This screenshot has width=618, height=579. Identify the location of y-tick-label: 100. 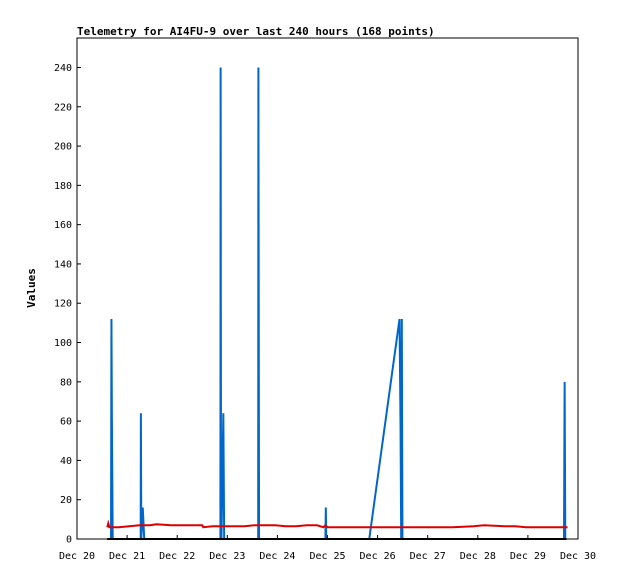
(63, 343).